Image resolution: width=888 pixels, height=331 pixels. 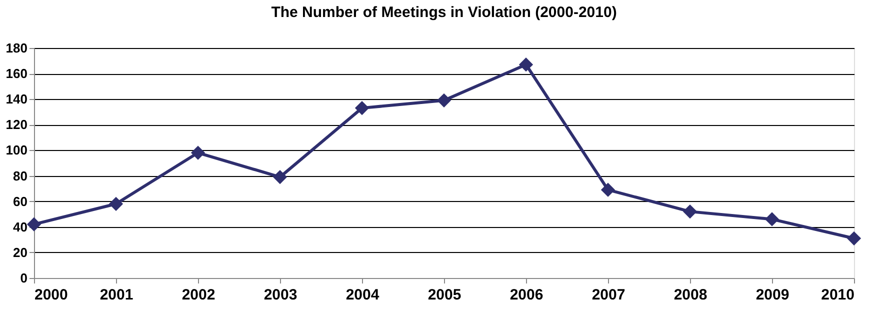 I want to click on x-tick-label: 2001, so click(x=117, y=295).